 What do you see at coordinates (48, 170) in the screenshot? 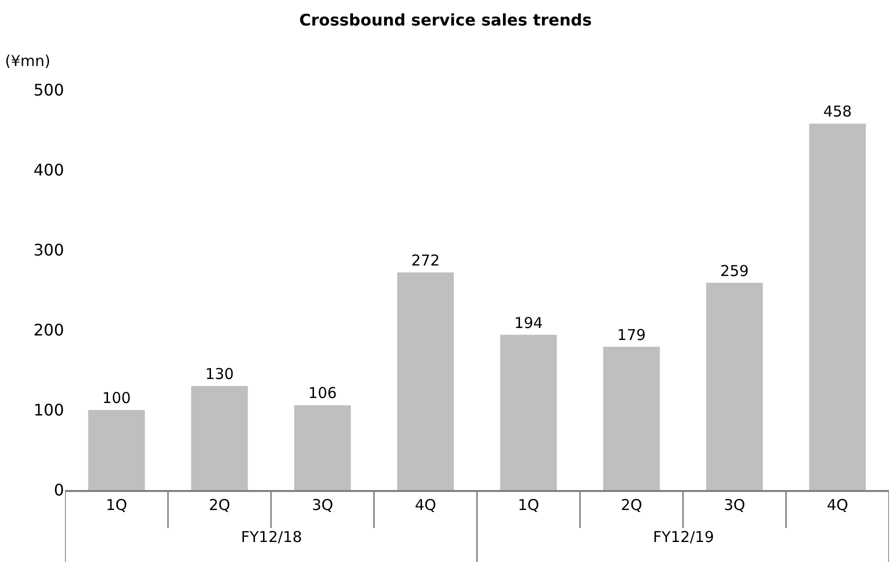
I see `y-tick-label: 400` at bounding box center [48, 170].